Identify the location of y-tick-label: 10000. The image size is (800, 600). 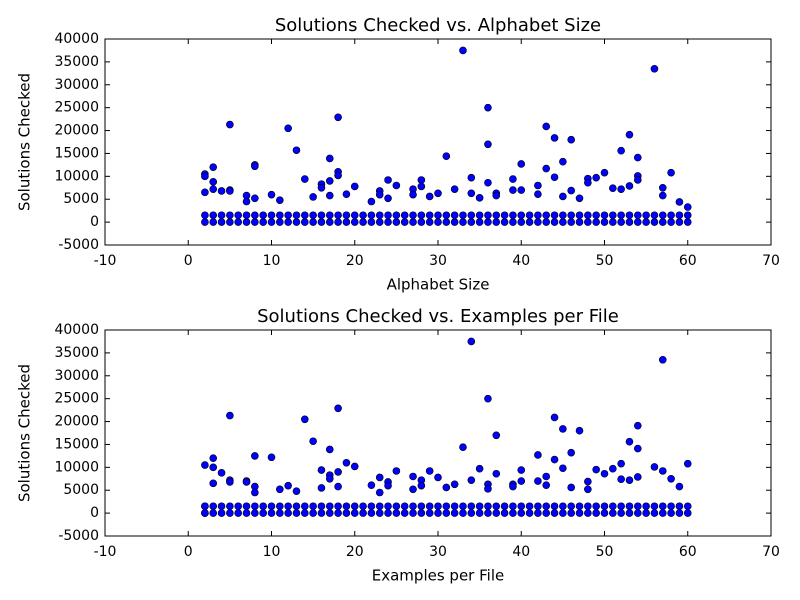
(76, 176).